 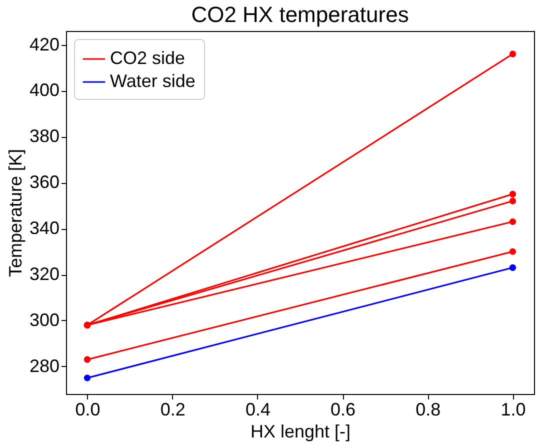 What do you see at coordinates (300, 432) in the screenshot?
I see `x-axis-title: HX lenght [-]` at bounding box center [300, 432].